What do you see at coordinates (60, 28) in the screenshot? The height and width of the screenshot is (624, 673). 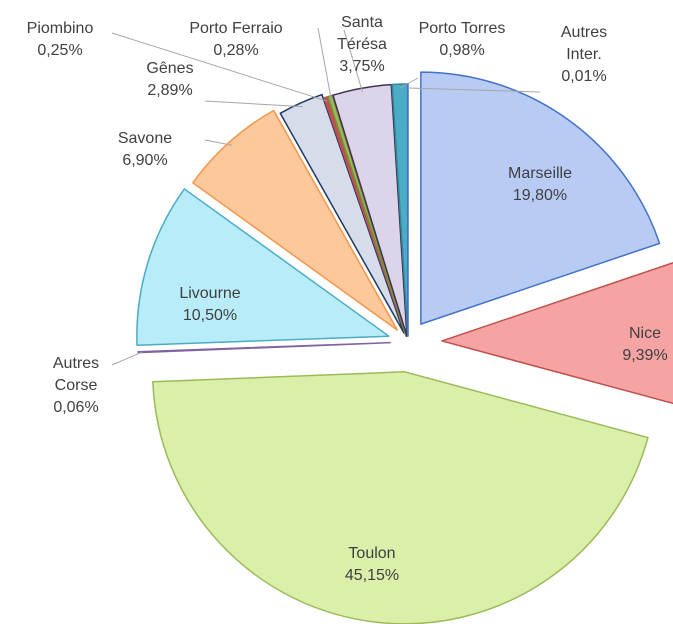 I see `category-label: Piombino` at bounding box center [60, 28].